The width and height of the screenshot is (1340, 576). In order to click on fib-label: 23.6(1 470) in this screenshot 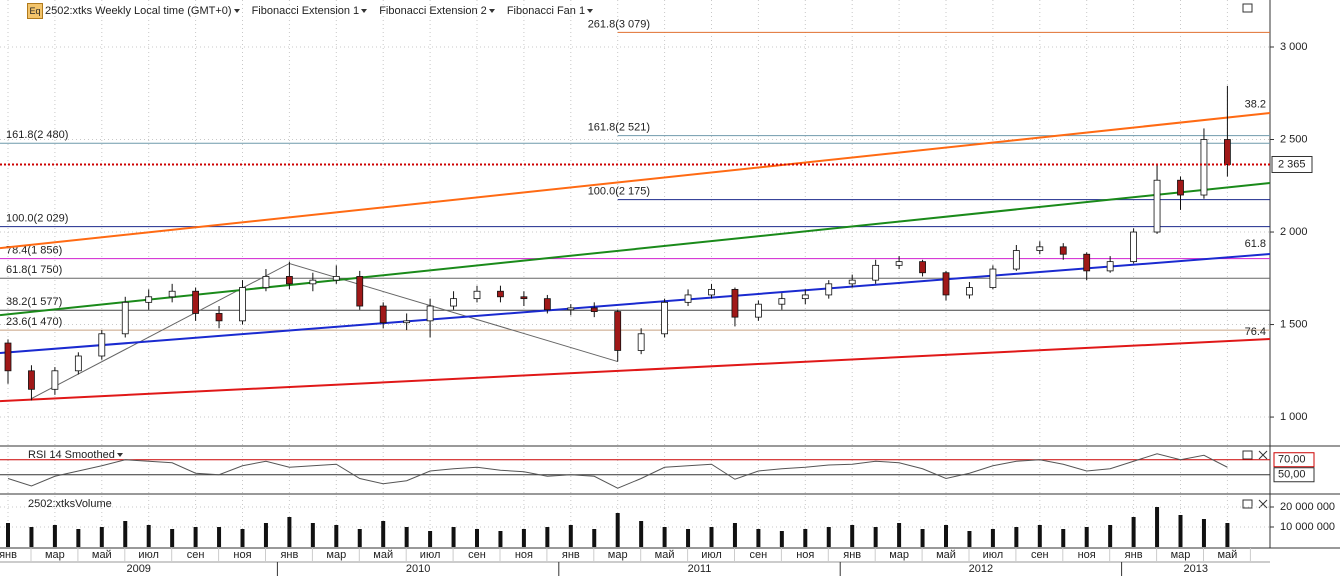, I will do `click(34, 322)`.